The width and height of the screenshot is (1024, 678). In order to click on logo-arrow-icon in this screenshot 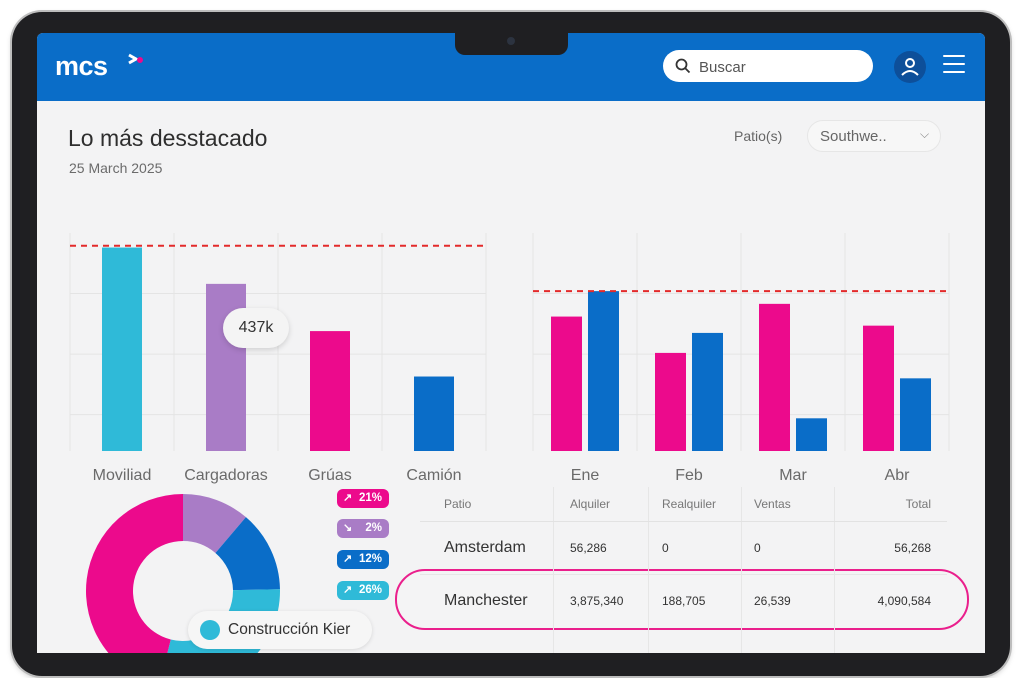, I will do `click(135, 59)`.